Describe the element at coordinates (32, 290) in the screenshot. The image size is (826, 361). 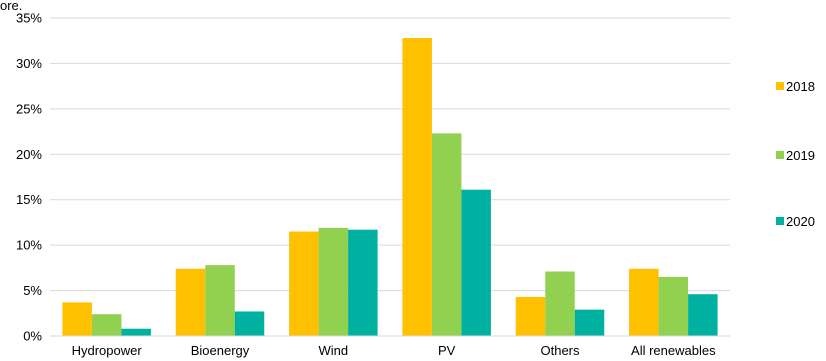
I see `y-tick-label: 5%` at that location.